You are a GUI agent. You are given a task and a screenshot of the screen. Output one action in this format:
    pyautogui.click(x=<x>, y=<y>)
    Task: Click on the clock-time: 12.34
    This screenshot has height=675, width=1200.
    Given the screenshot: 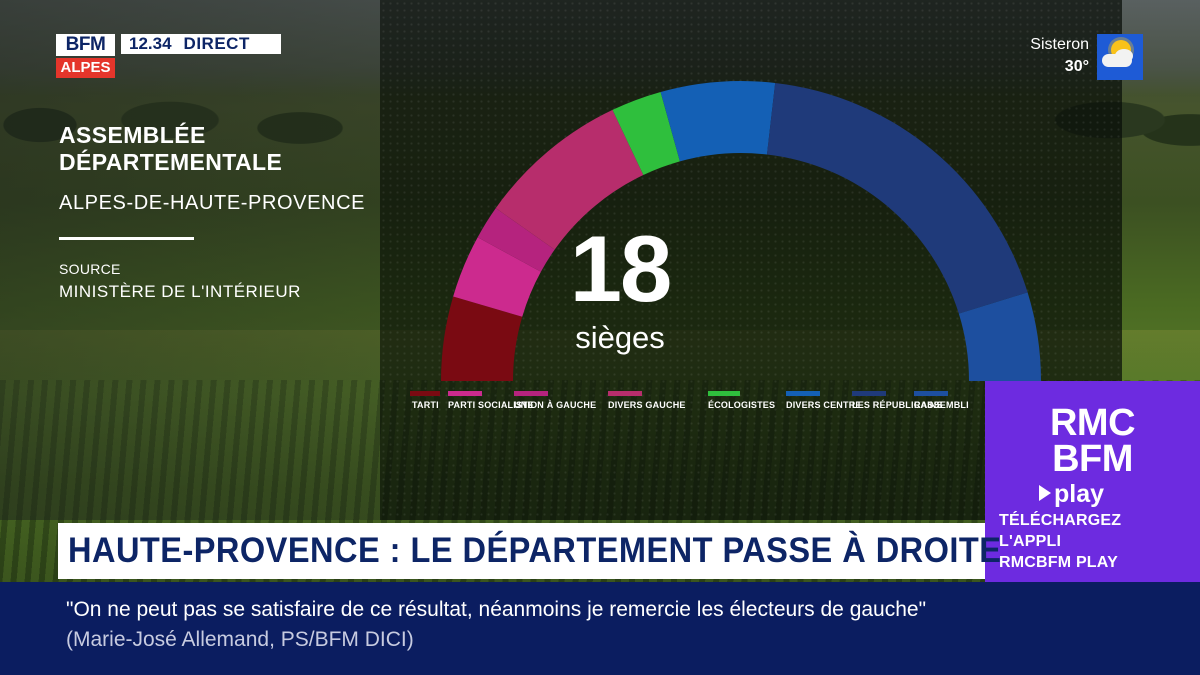 What is the action you would take?
    pyautogui.click(x=150, y=43)
    